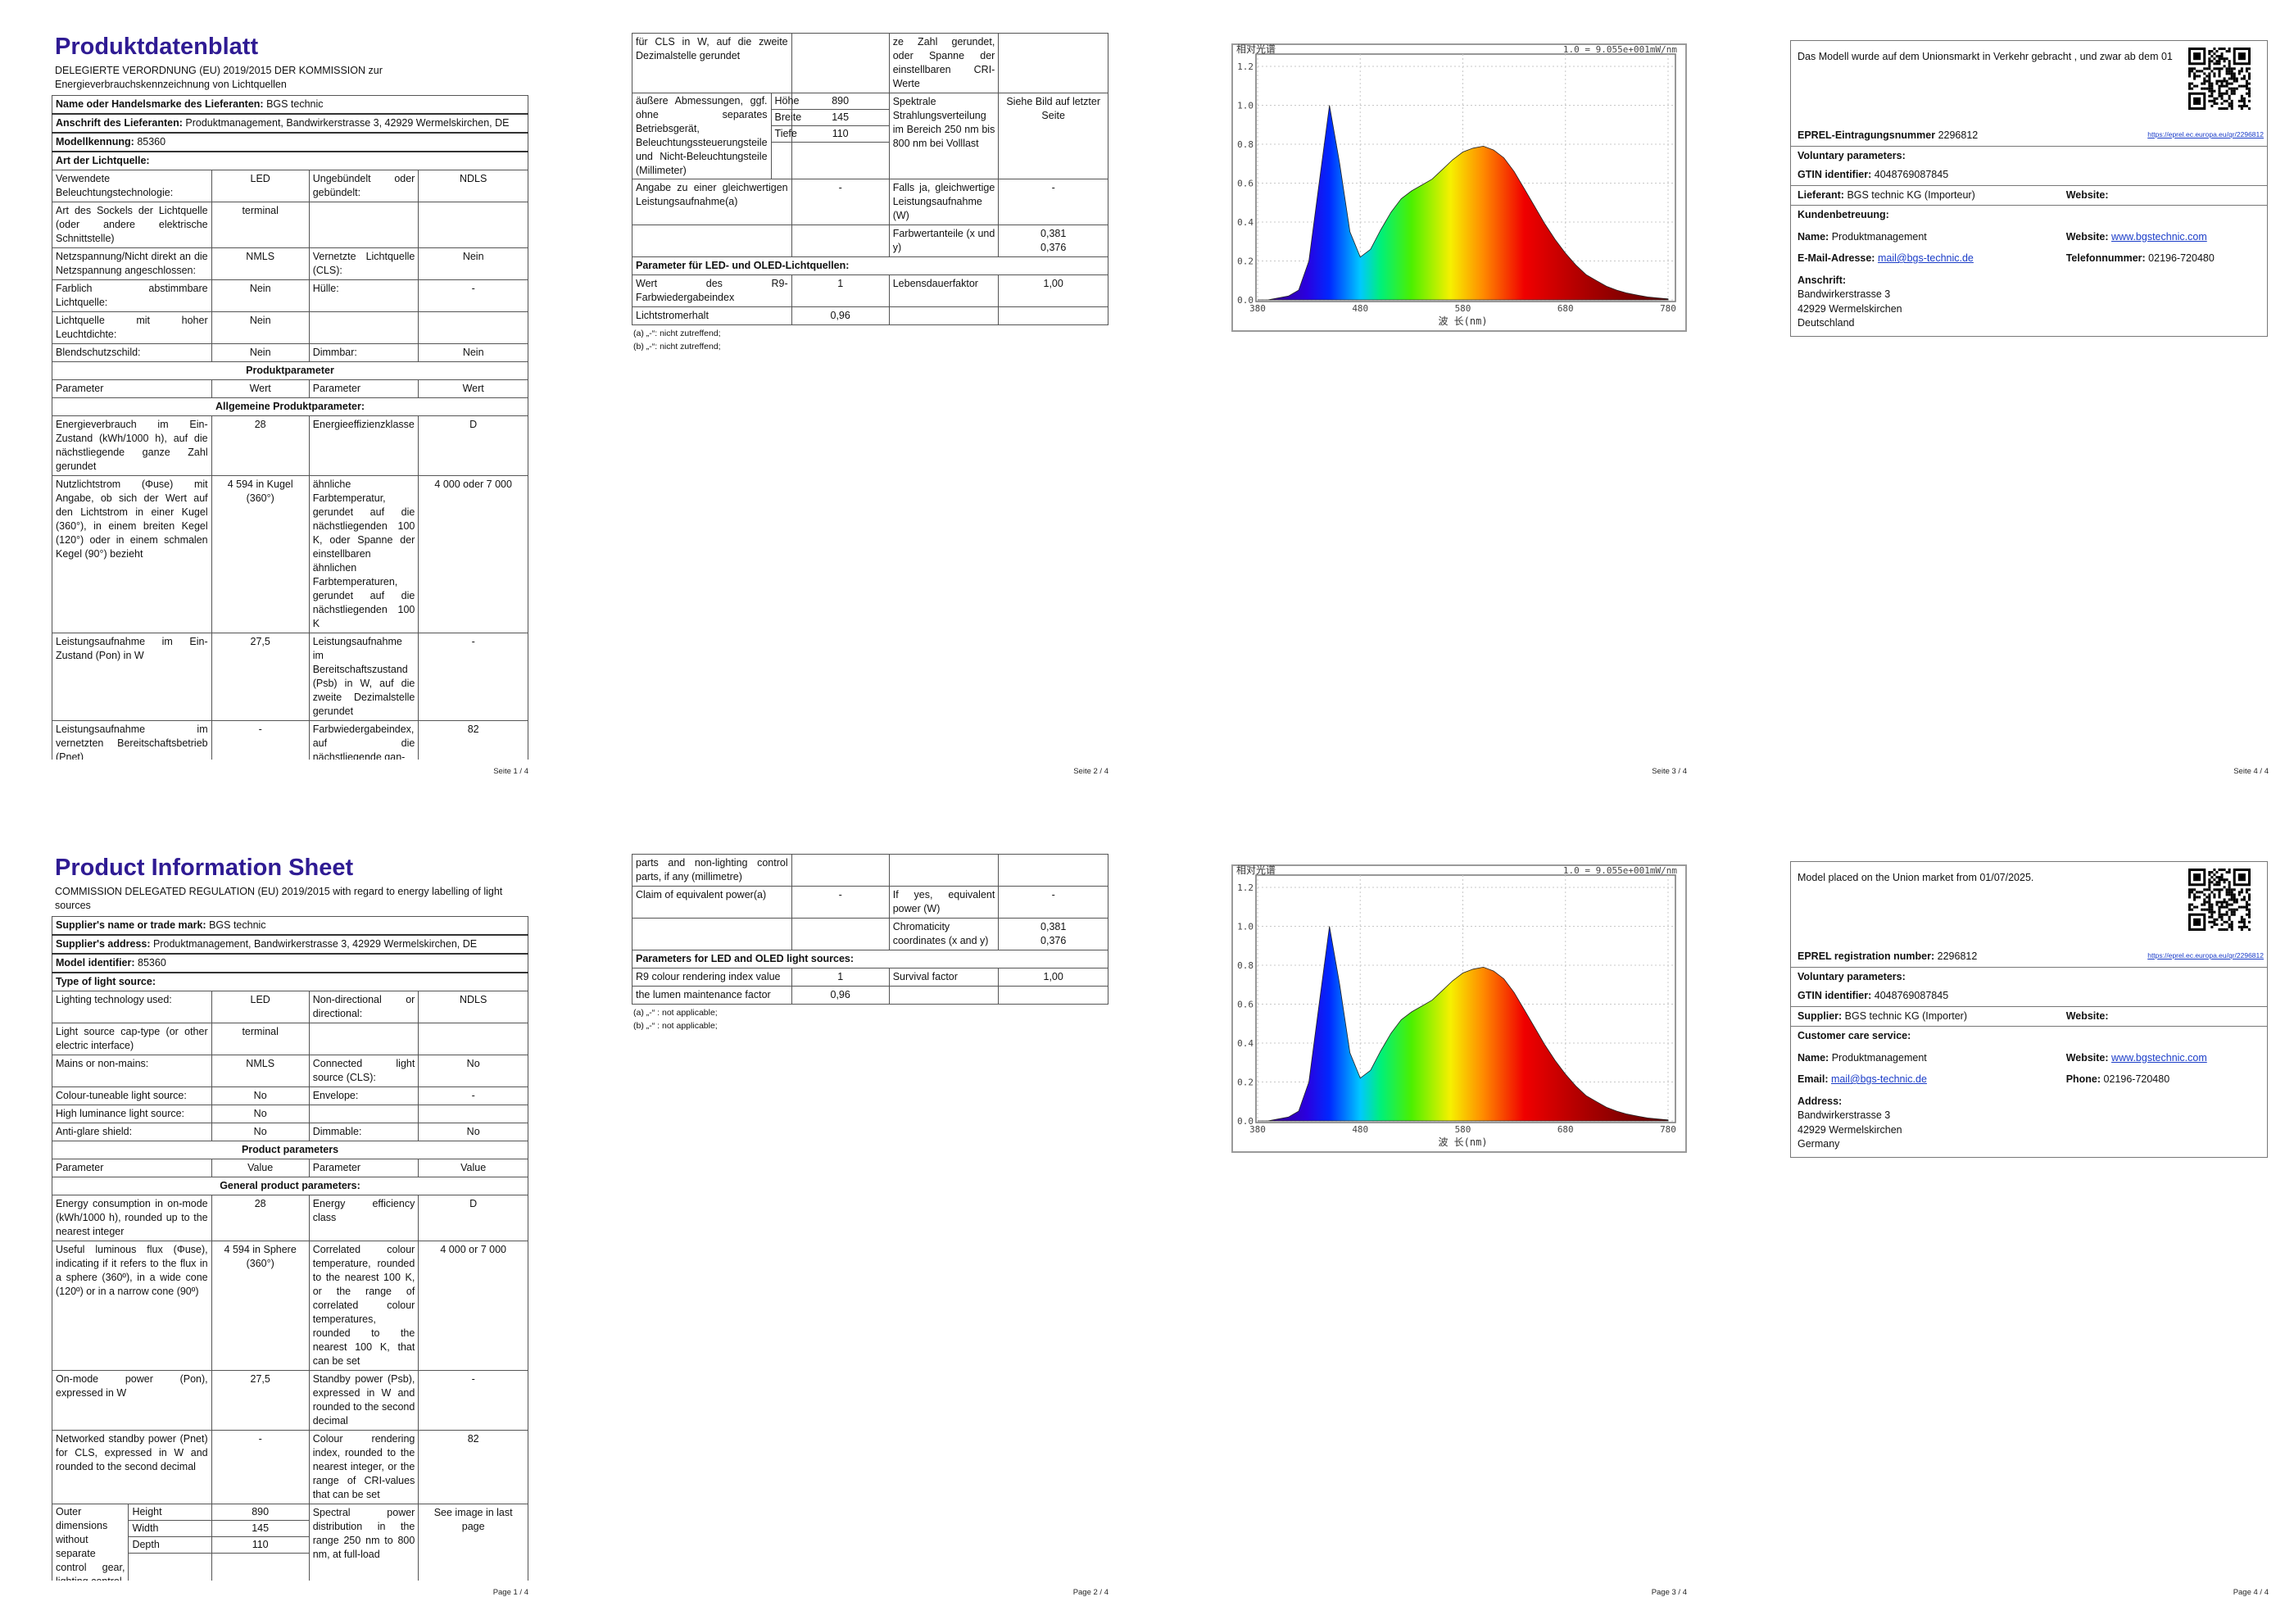 The width and height of the screenshot is (2294, 1624). Describe the element at coordinates (363, 263) in the screenshot. I see `table-cell: Vernetzte Lichtquelle (CLS):` at that location.